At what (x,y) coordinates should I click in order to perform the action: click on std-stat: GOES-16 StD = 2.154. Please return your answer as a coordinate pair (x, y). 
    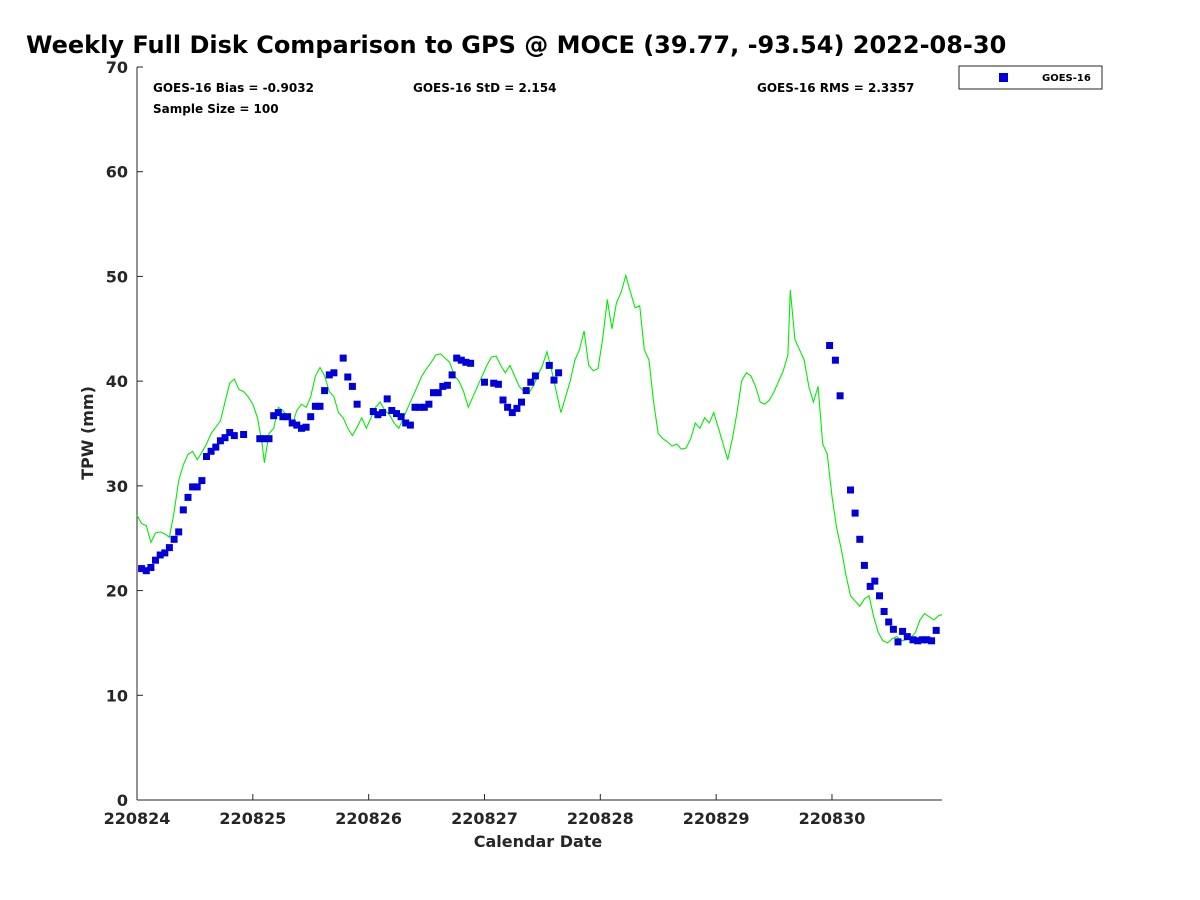
    Looking at the image, I should click on (484, 88).